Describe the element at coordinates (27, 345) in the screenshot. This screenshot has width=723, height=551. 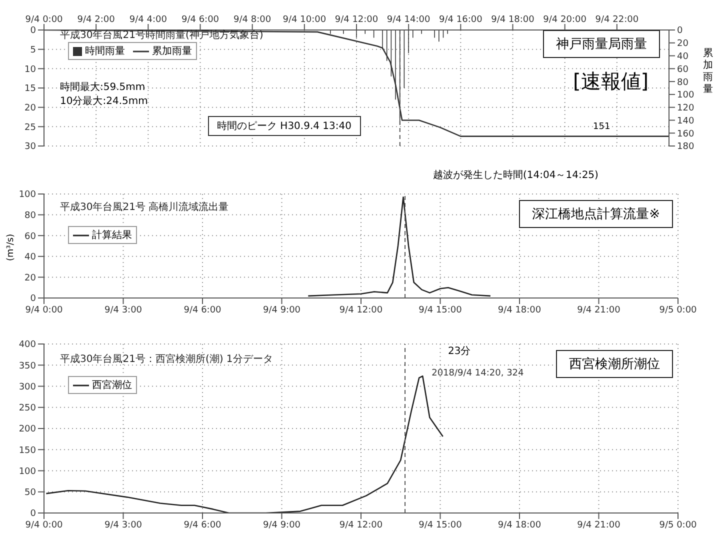
I see `y-tick-label: 400` at that location.